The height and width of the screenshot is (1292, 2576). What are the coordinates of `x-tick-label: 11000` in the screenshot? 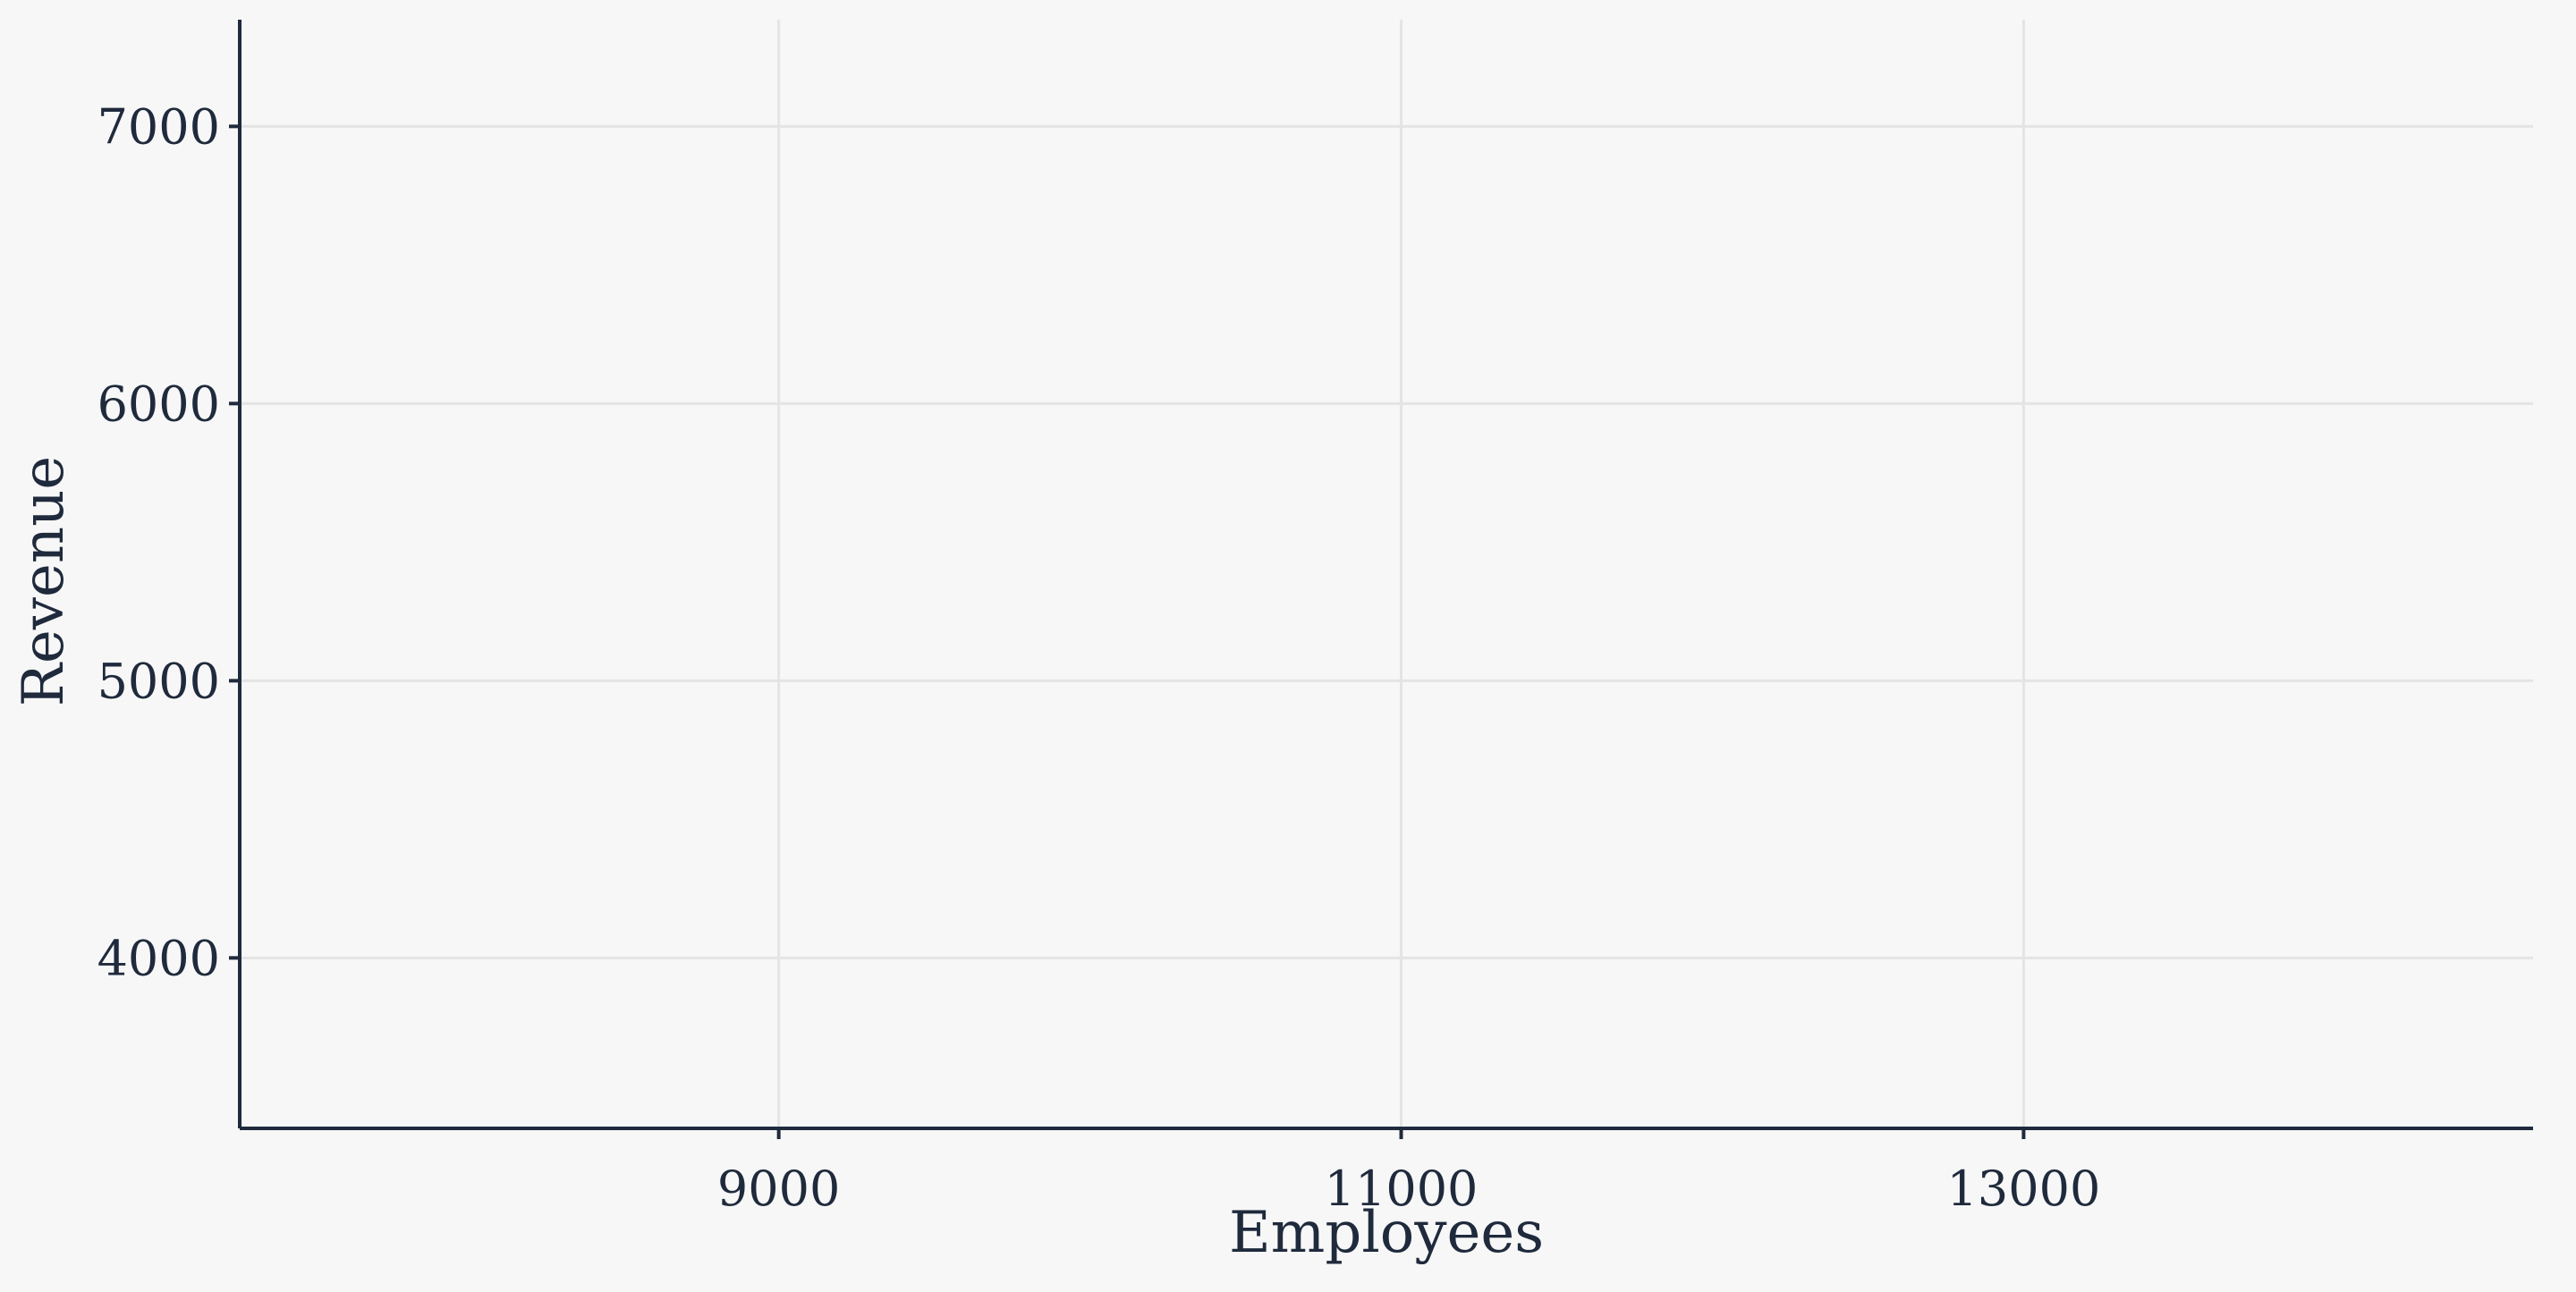 It's located at (1402, 1189).